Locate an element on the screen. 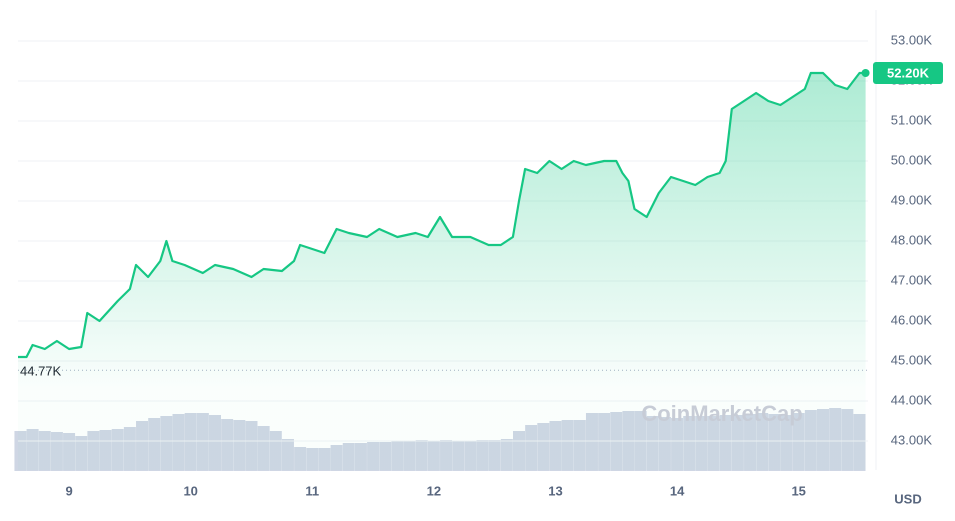 The height and width of the screenshot is (521, 955). y-tick-label: 53.00K is located at coordinates (912, 39).